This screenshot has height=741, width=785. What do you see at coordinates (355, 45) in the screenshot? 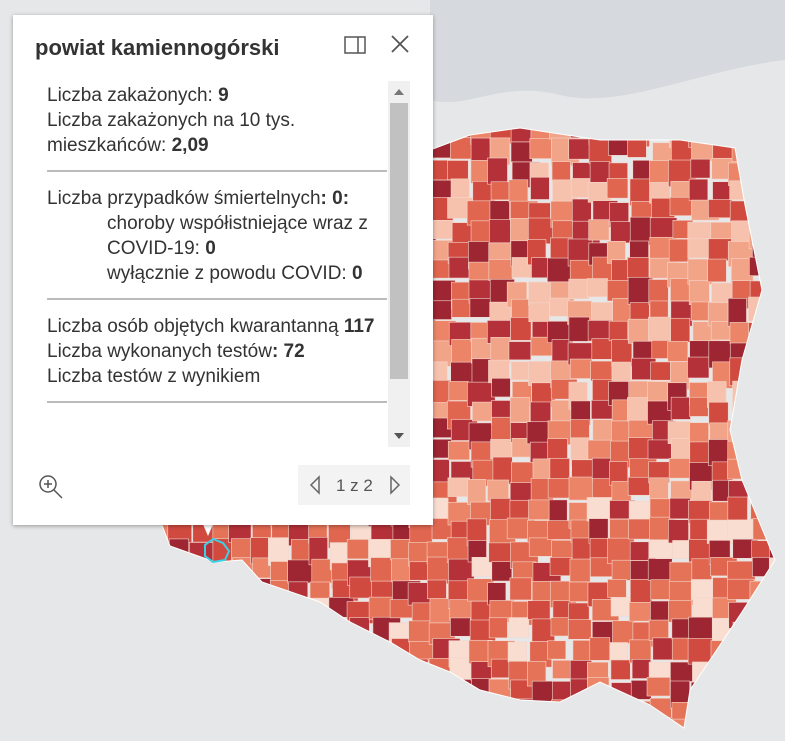
I see `dock-button` at bounding box center [355, 45].